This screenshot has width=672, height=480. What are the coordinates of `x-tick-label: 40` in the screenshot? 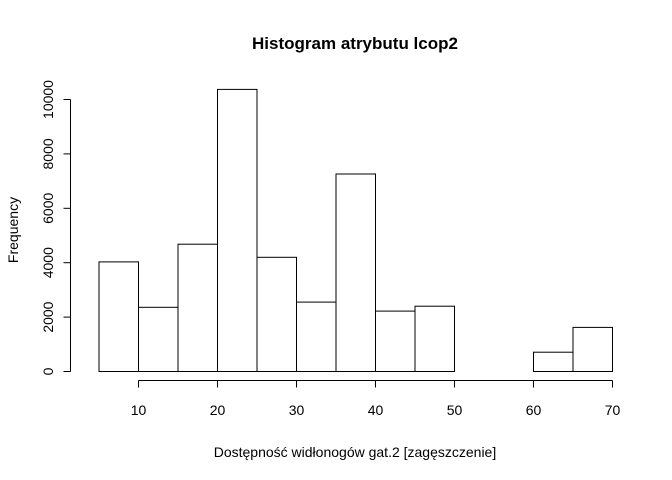 It's located at (376, 410).